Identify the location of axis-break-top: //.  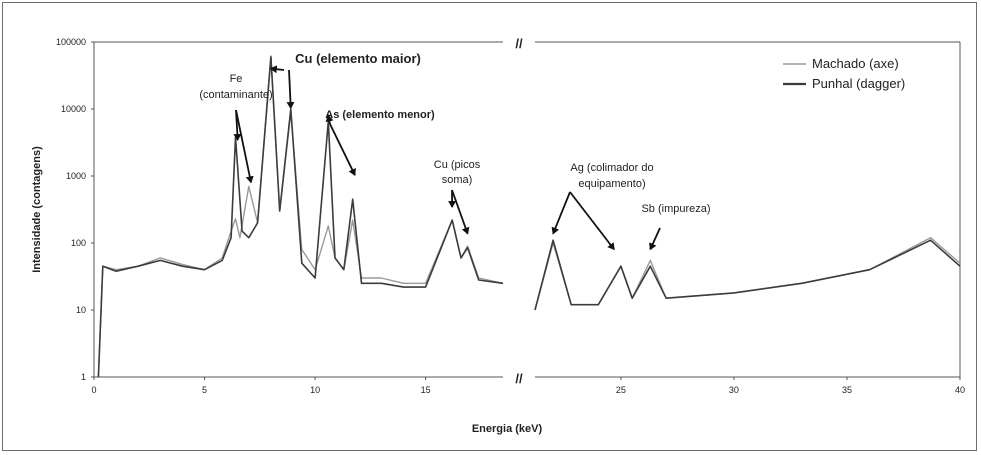
(519, 43).